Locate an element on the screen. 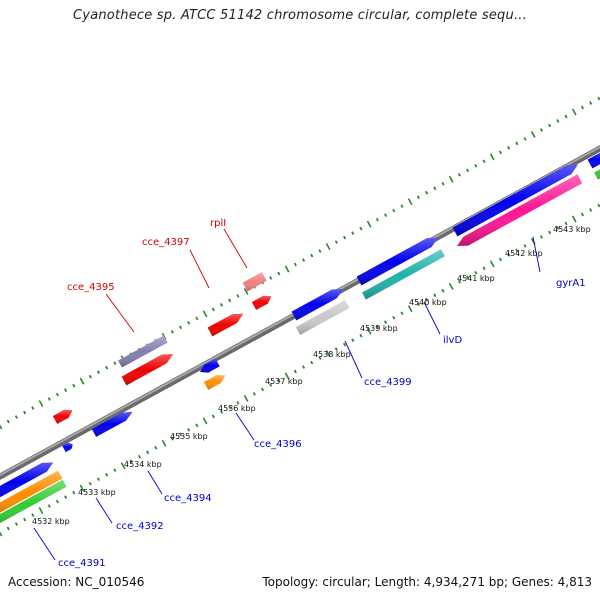 Image resolution: width=600 pixels, height=600 pixels. cce-4391-gene-shading is located at coordinates (27, 480).